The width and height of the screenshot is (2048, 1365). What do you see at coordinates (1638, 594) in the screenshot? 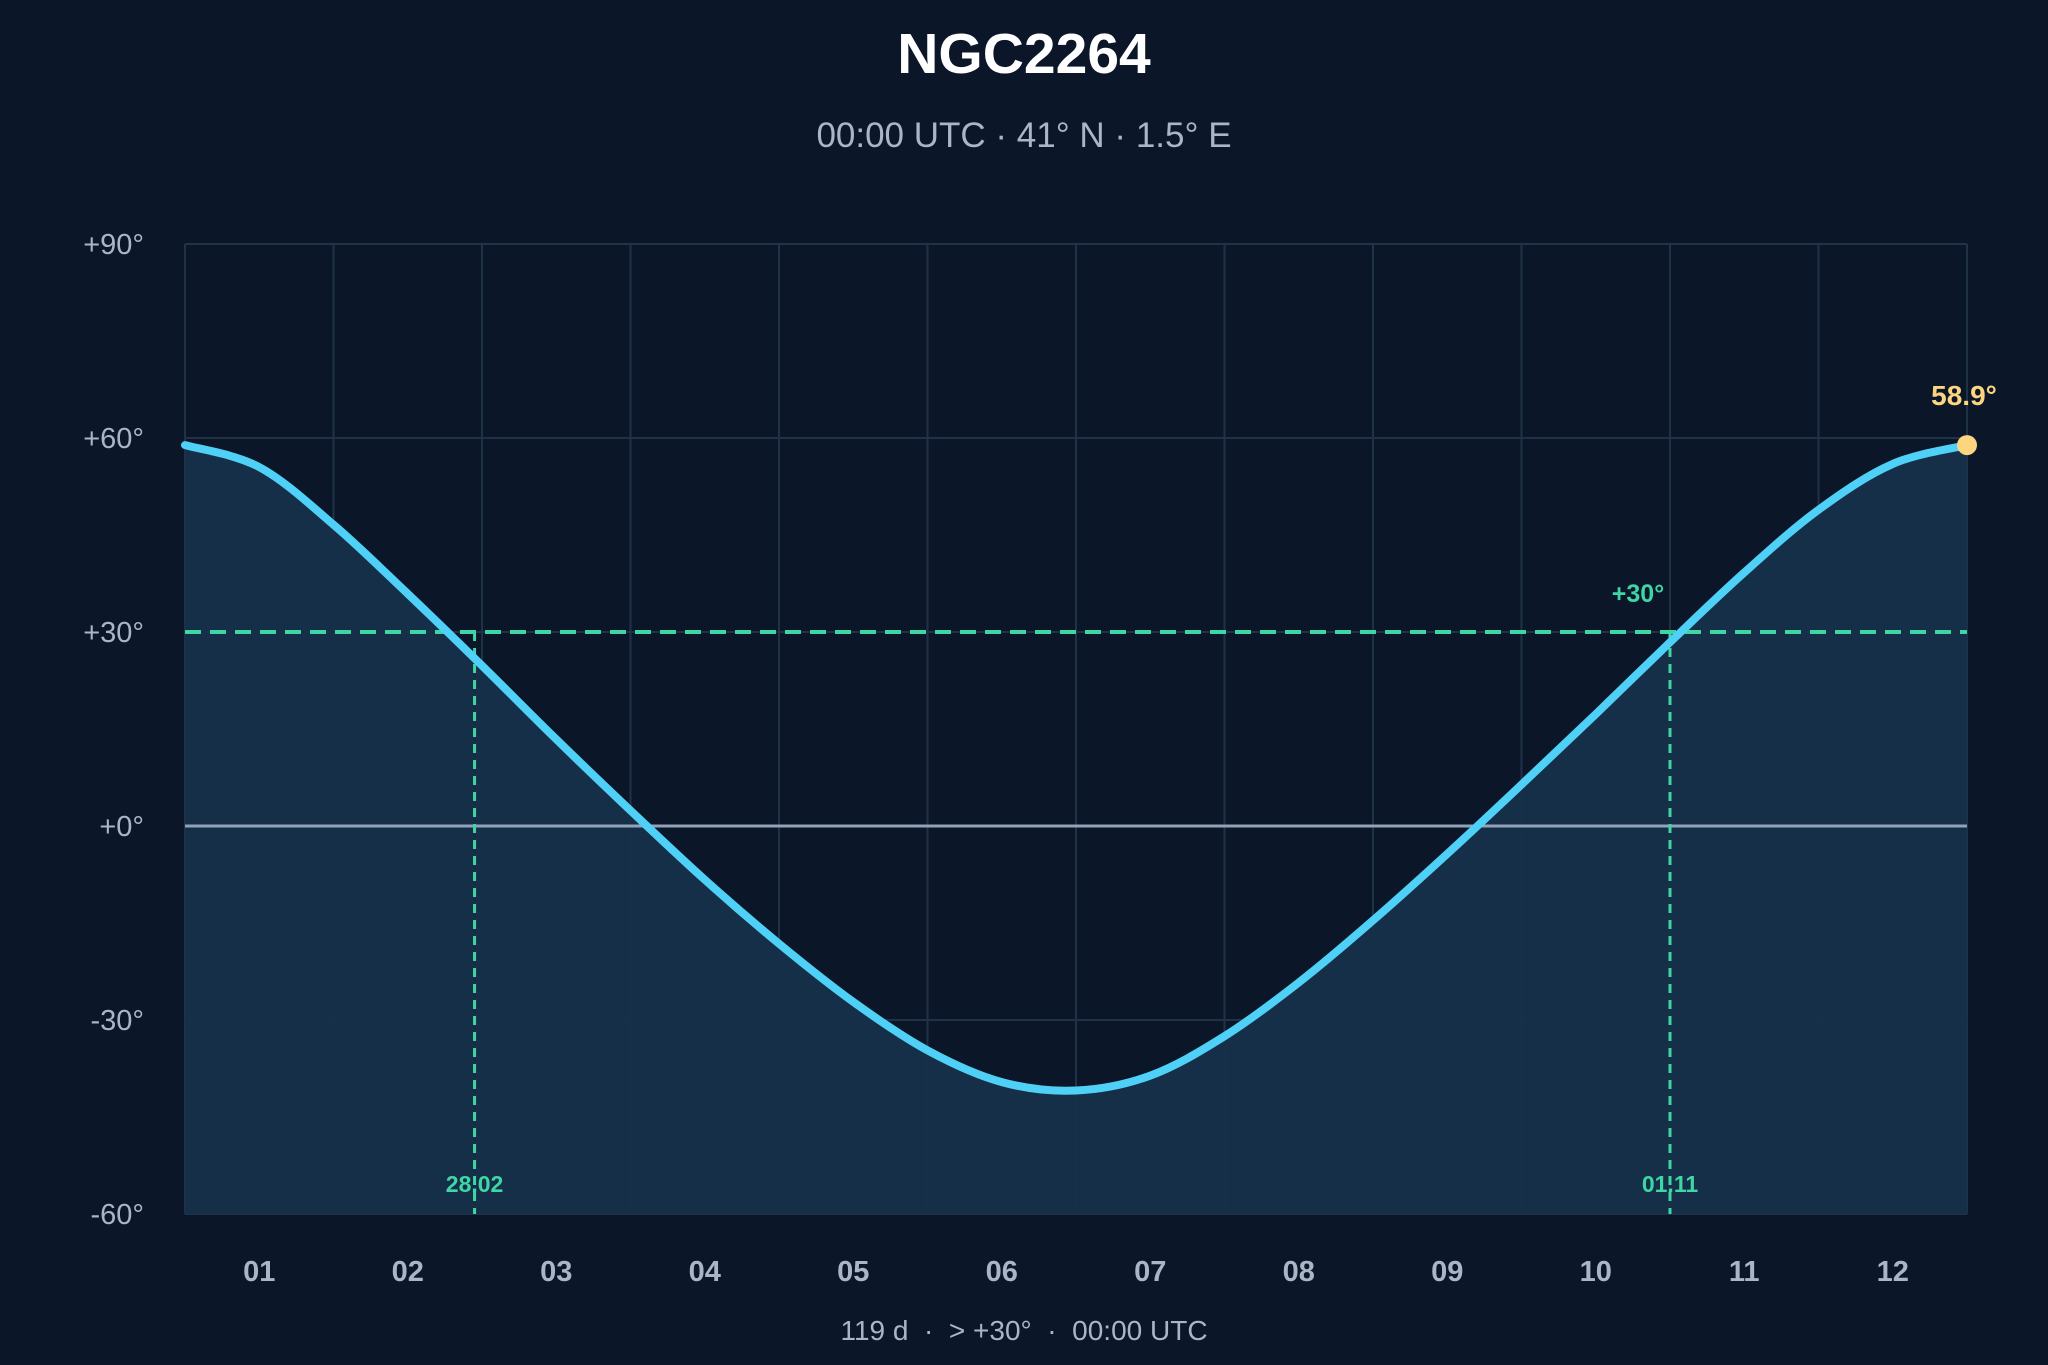
I see `threshold-label: +30°` at bounding box center [1638, 594].